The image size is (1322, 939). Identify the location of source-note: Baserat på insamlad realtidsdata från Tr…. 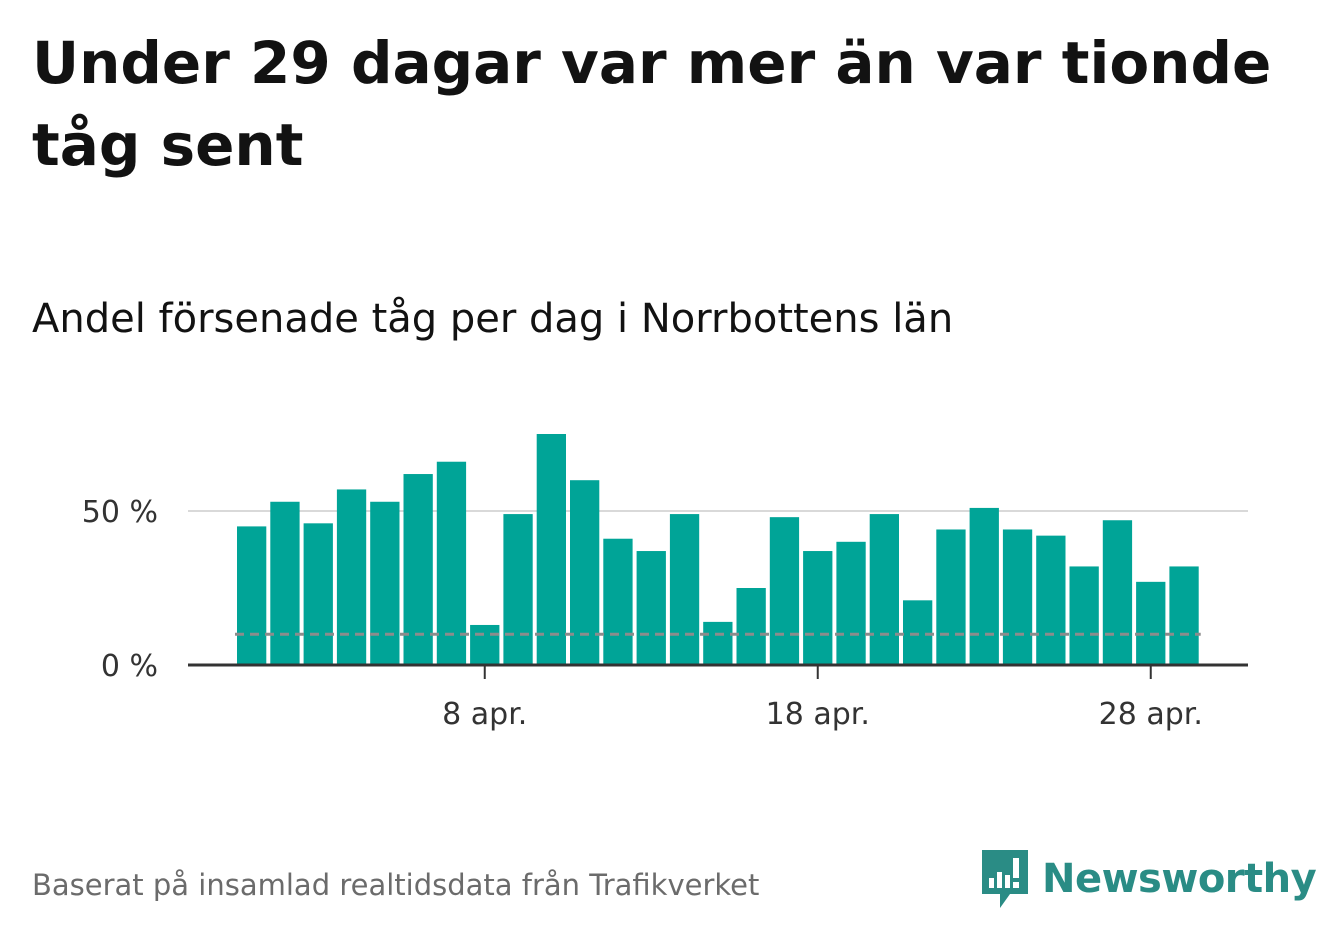
(396, 885).